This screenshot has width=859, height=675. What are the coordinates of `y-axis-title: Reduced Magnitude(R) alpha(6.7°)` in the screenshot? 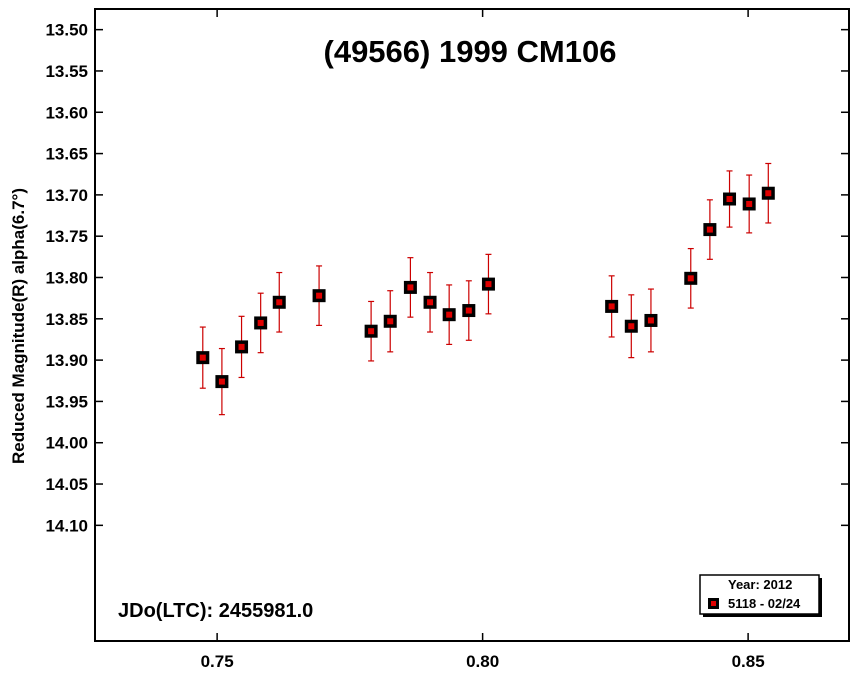 It's located at (18, 326).